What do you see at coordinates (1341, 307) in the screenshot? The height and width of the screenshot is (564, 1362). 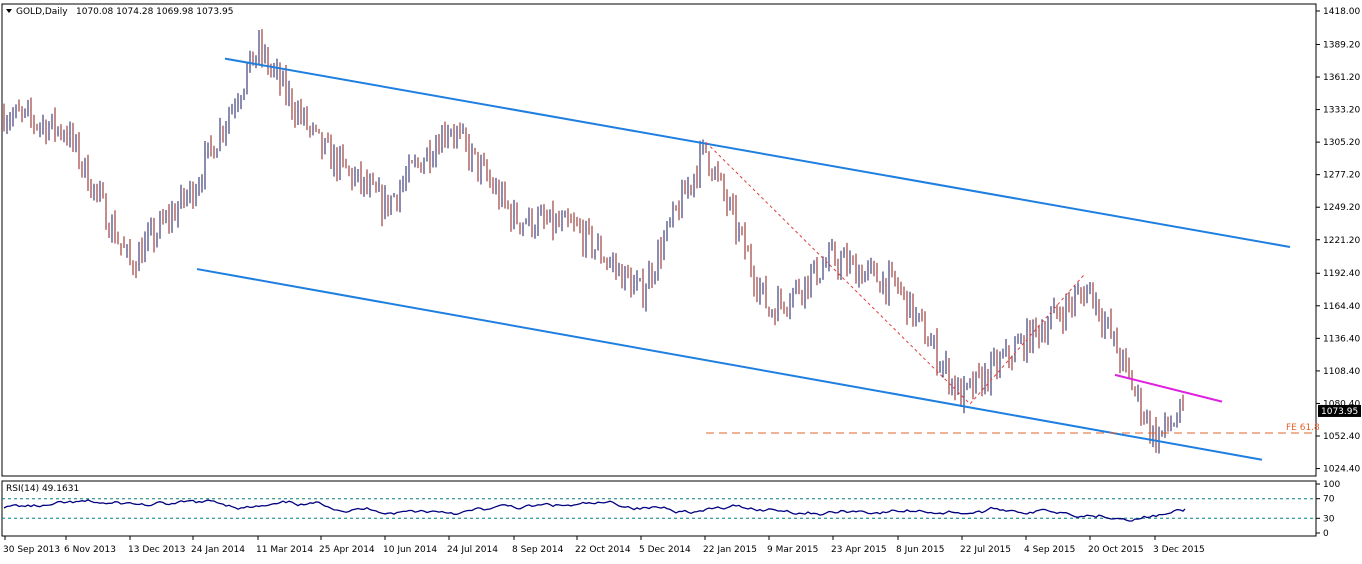 I see `price-tick-label: 1164.40` at bounding box center [1341, 307].